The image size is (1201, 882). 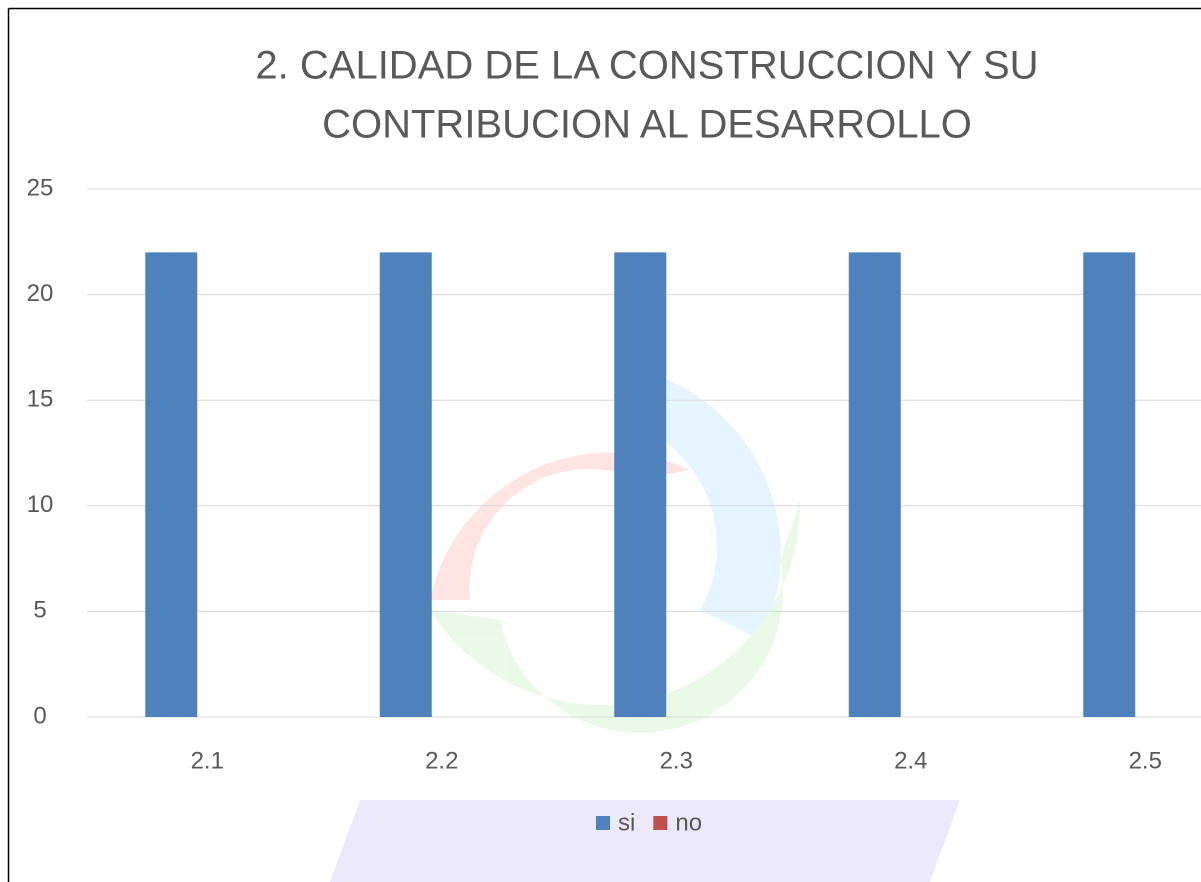 I want to click on chart-title: 2. CALIDAD DE LA CONSTRUCCION Y SU, so click(x=646, y=66).